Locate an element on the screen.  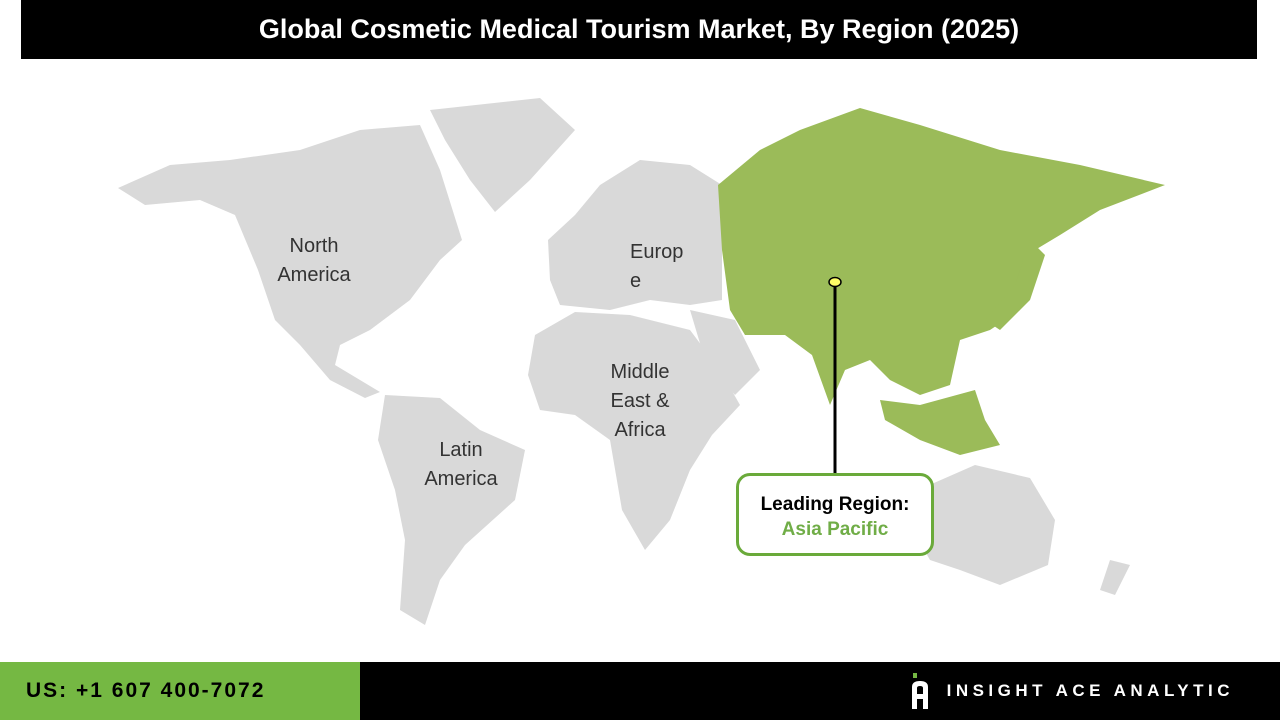
new-zealand-shape is located at coordinates (1115, 577).